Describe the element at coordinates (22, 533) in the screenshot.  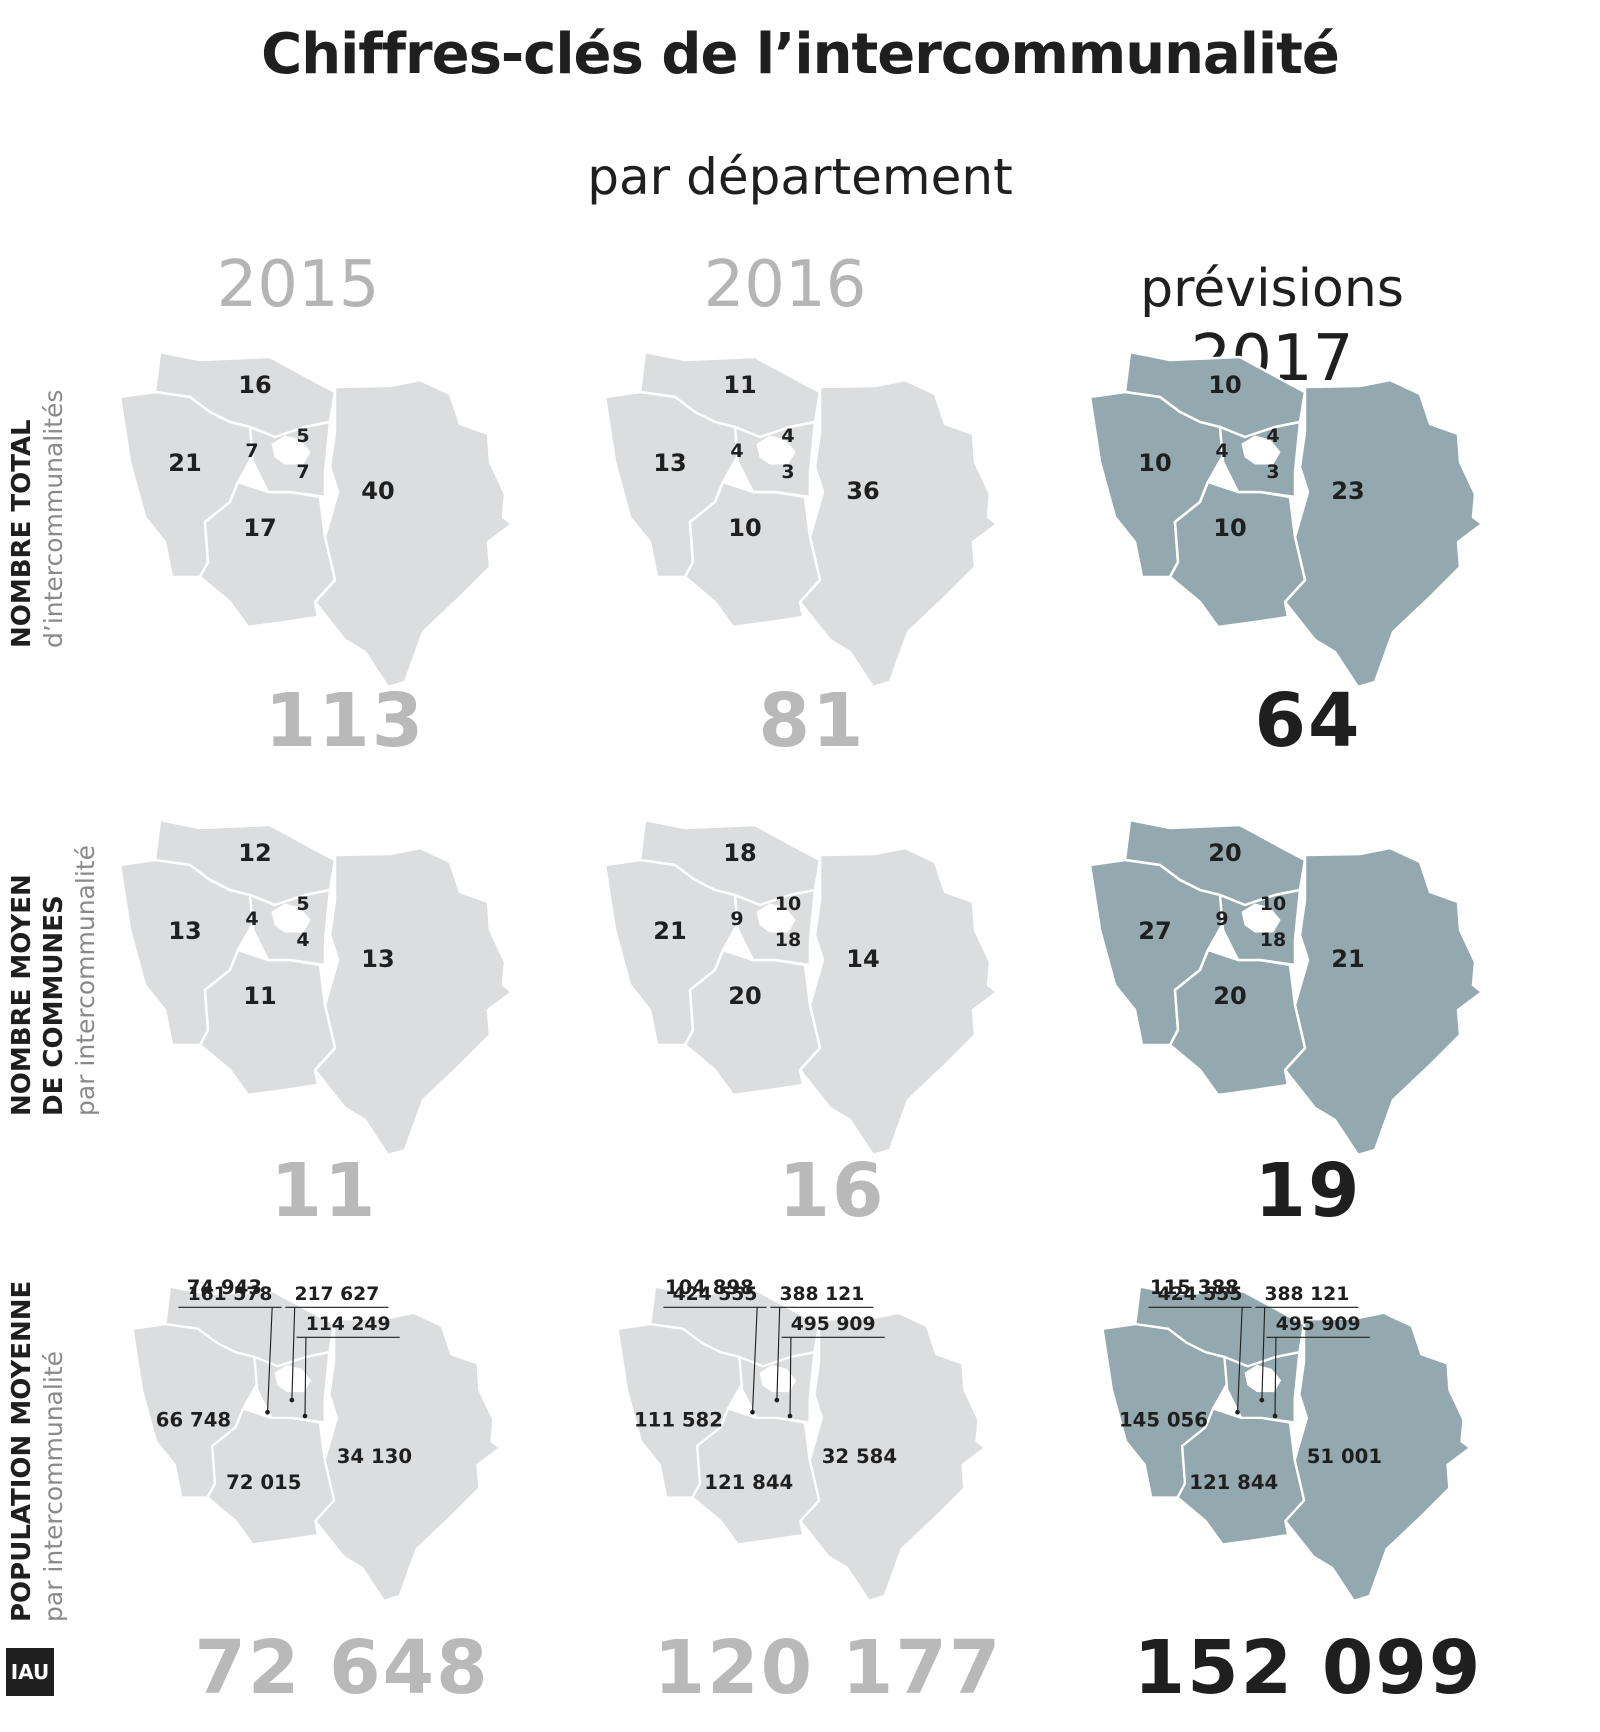
I see `row-label-strong: NOMBRE TOTAL` at that location.